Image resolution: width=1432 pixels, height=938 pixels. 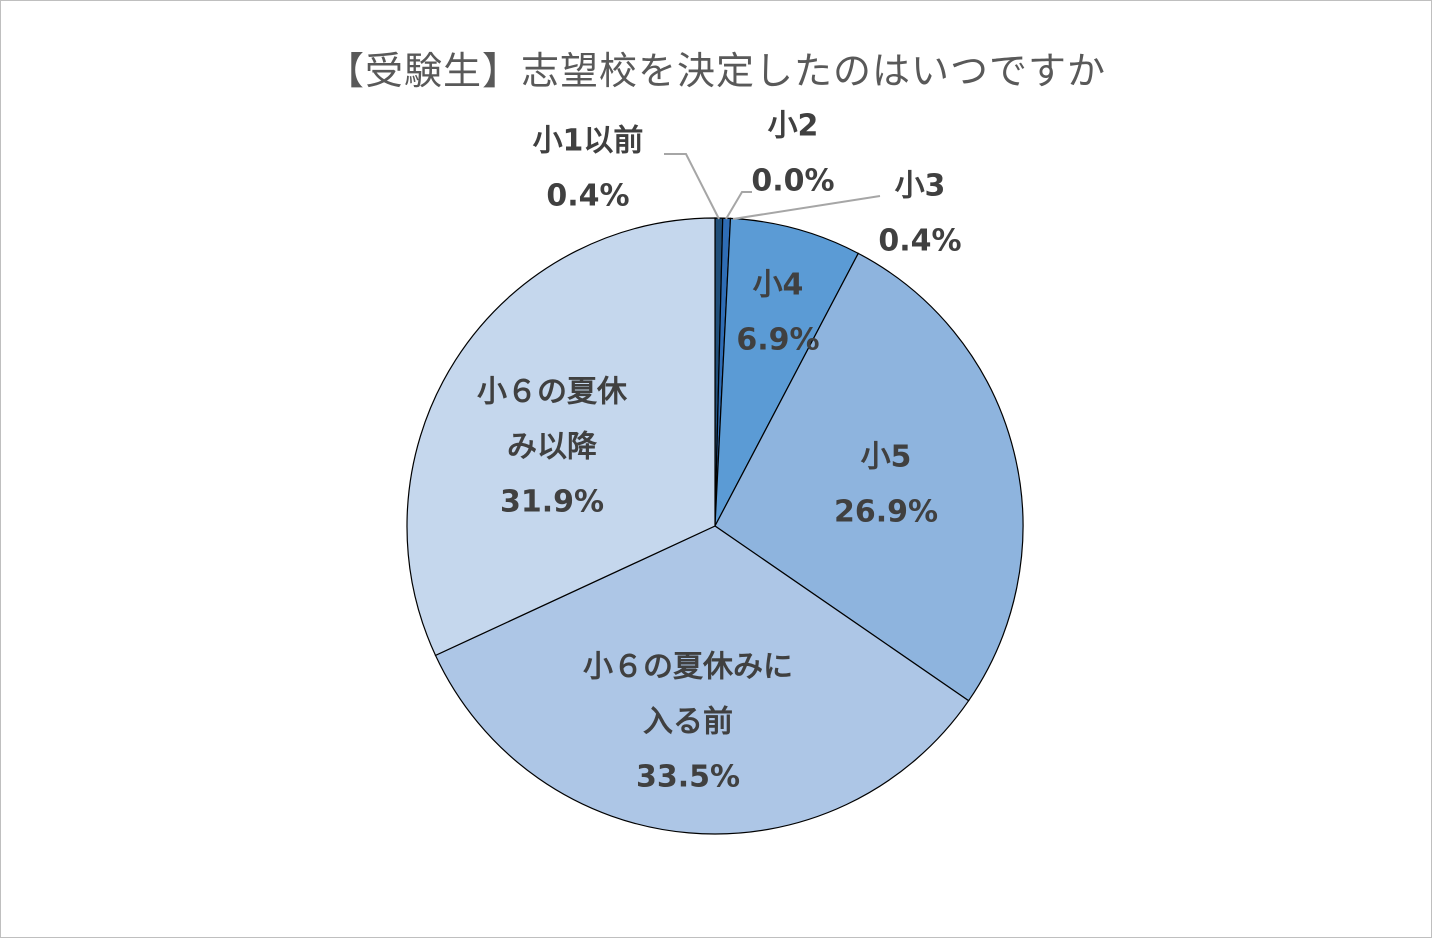 What do you see at coordinates (552, 502) in the screenshot?
I see `slice-value-label: 31.9%` at bounding box center [552, 502].